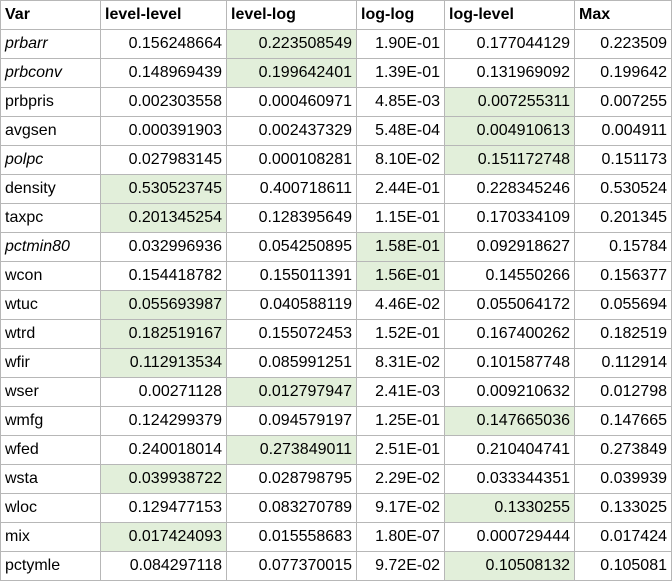  Describe the element at coordinates (400, 566) in the screenshot. I see `value-cell: 9.72E-02` at that location.